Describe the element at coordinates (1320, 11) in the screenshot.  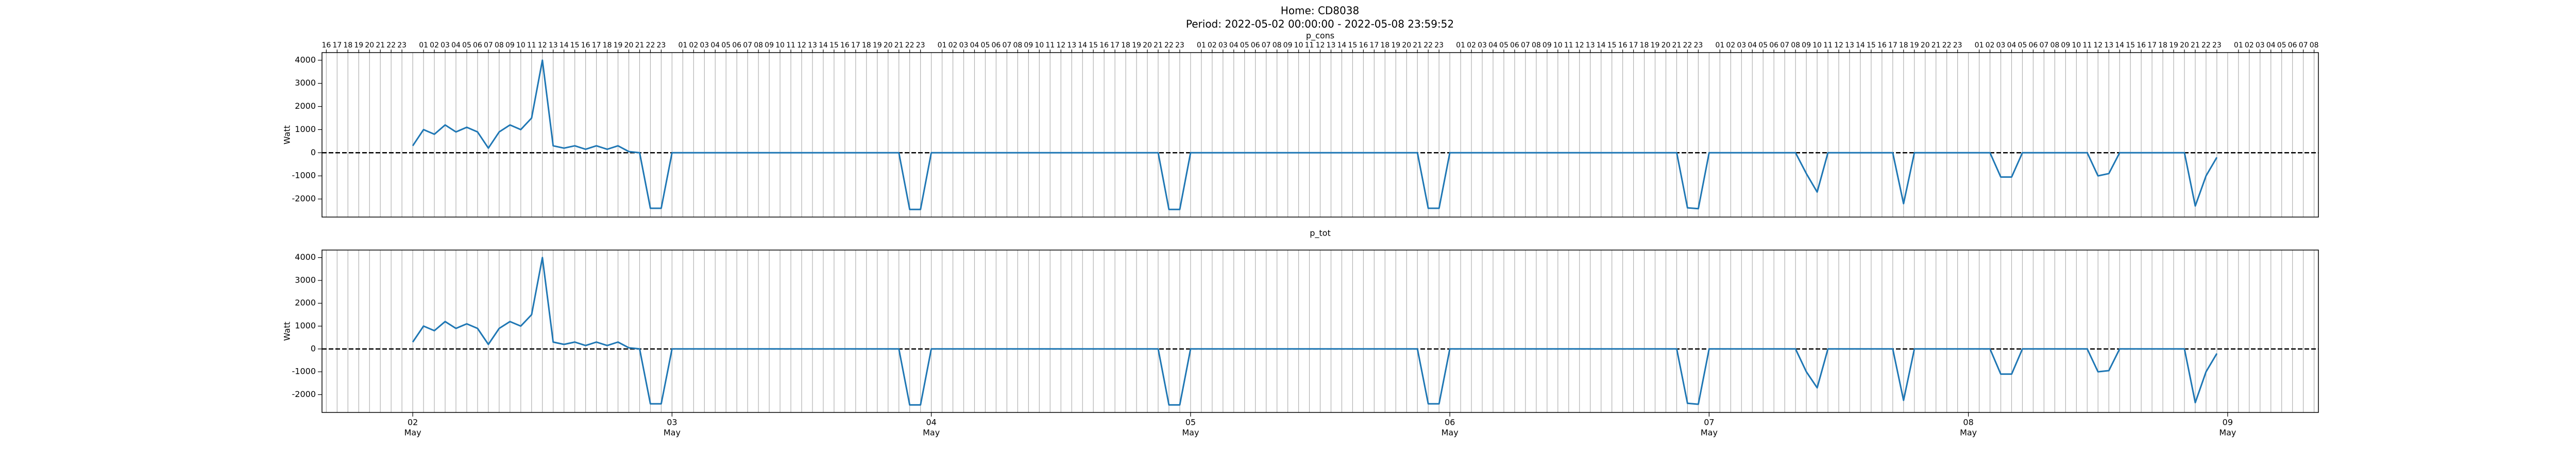
I see `figure-title: Home: CD8038` at that location.